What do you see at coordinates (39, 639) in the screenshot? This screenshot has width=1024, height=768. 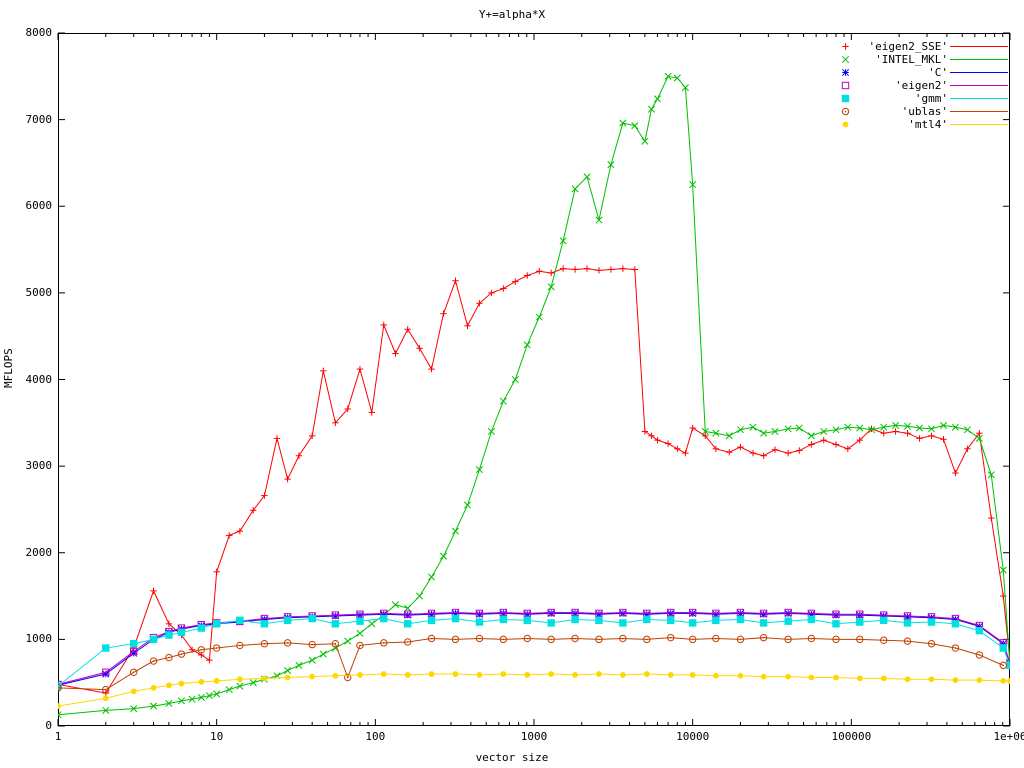 I see `y-tick-label: 1000` at bounding box center [39, 639].